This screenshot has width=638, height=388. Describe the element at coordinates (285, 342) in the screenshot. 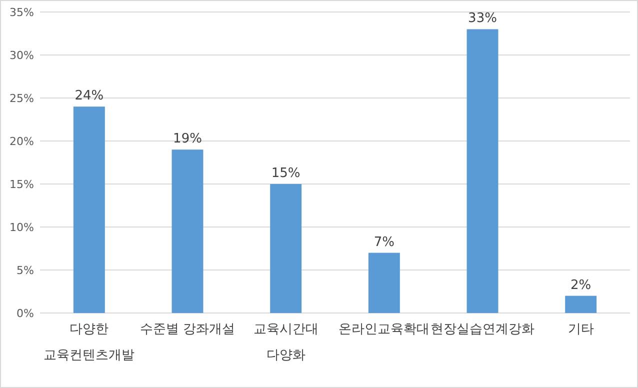

I see `x-tick-label: 교육시간대 다양화` at that location.